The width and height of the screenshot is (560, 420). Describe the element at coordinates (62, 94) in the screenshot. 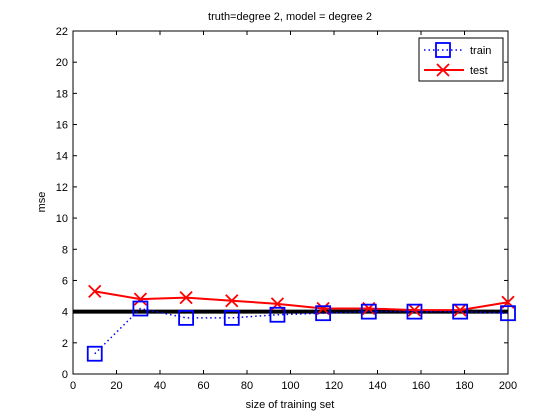

I see `y-tick-label: 18` at that location.